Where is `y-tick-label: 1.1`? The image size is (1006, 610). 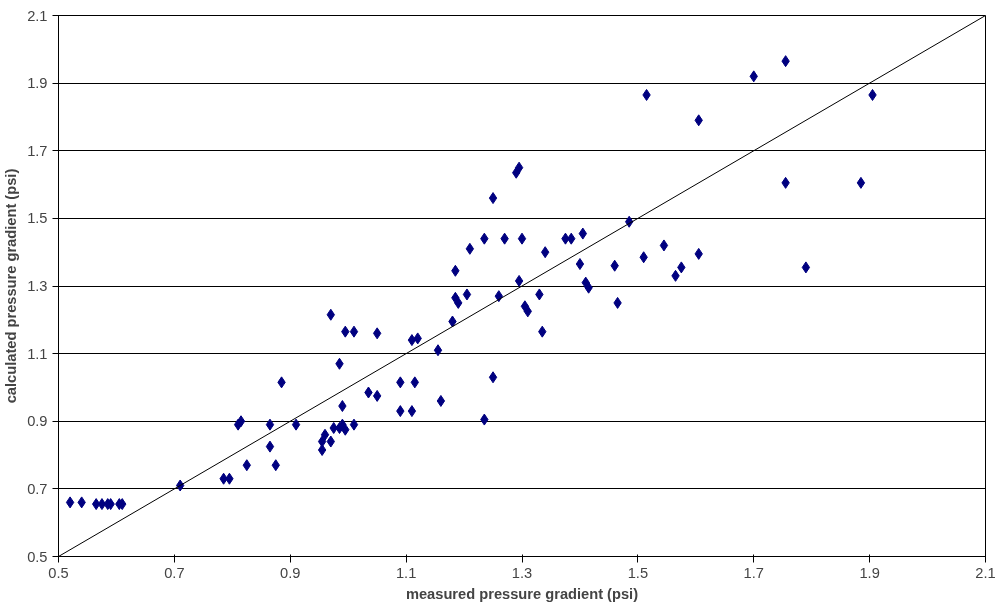
y-tick-label: 1.1 is located at coordinates (37, 353).